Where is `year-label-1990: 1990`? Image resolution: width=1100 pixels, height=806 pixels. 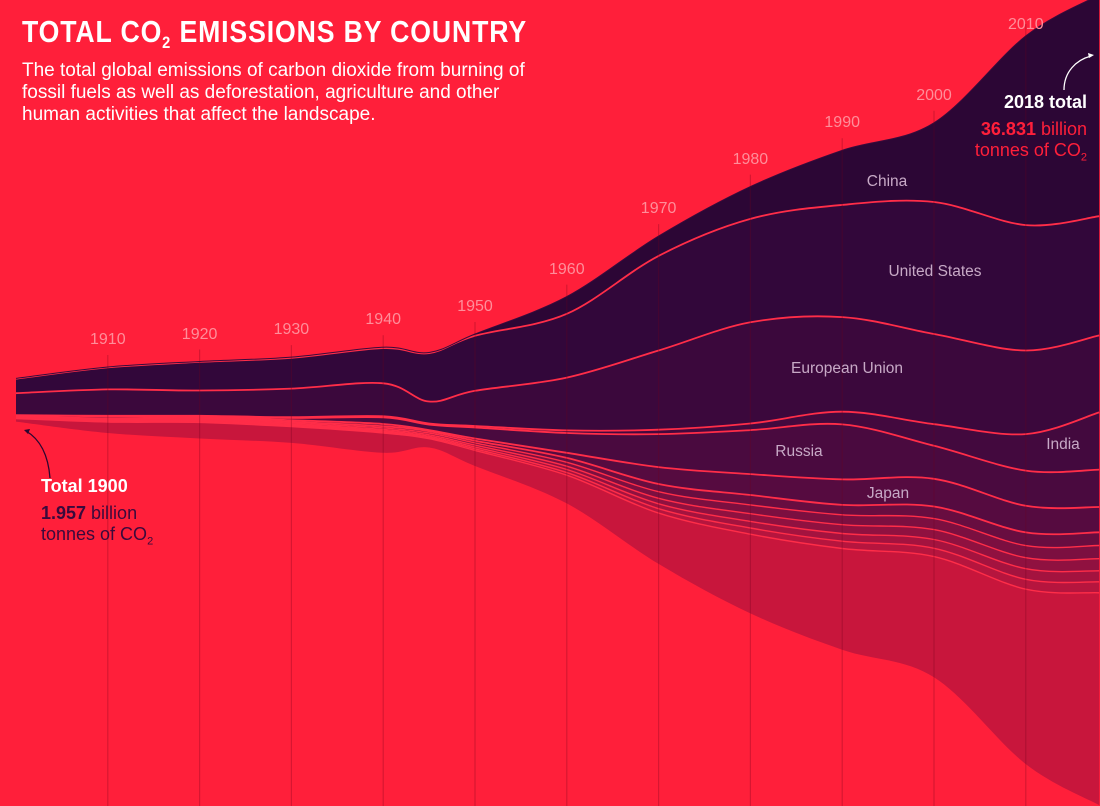 year-label-1990: 1990 is located at coordinates (842, 123).